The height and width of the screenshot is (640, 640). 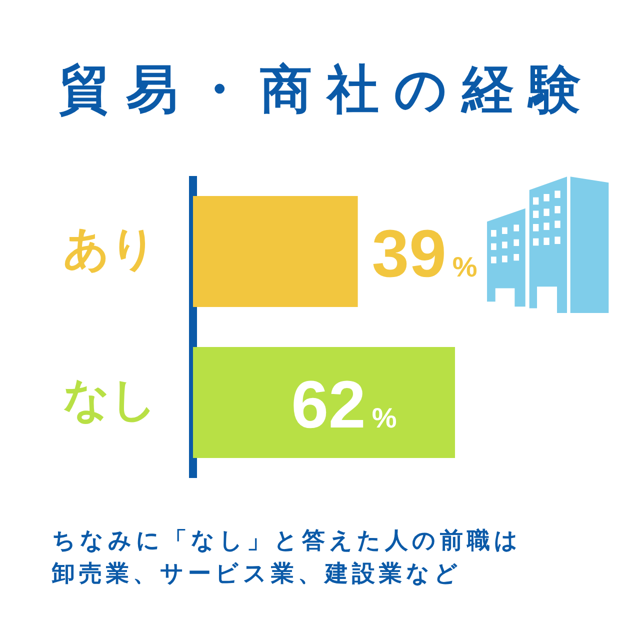 I want to click on data-label: 39%, so click(x=425, y=254).